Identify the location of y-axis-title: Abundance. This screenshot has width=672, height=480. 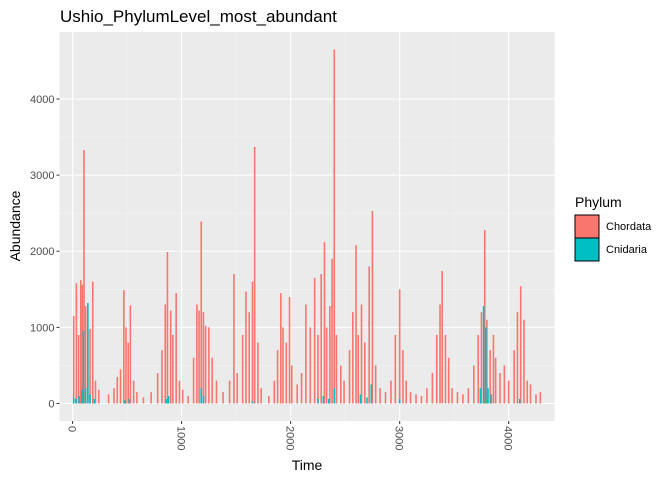
(15, 225).